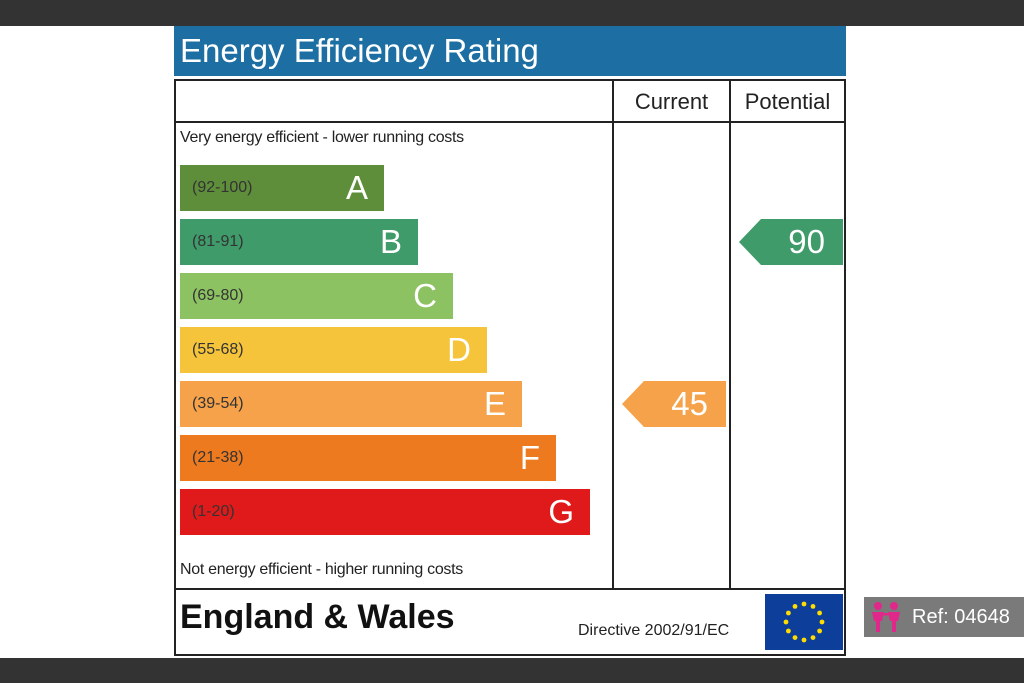 The width and height of the screenshot is (1024, 683). Describe the element at coordinates (218, 241) in the screenshot. I see `band-range-label: (81-91)` at that location.